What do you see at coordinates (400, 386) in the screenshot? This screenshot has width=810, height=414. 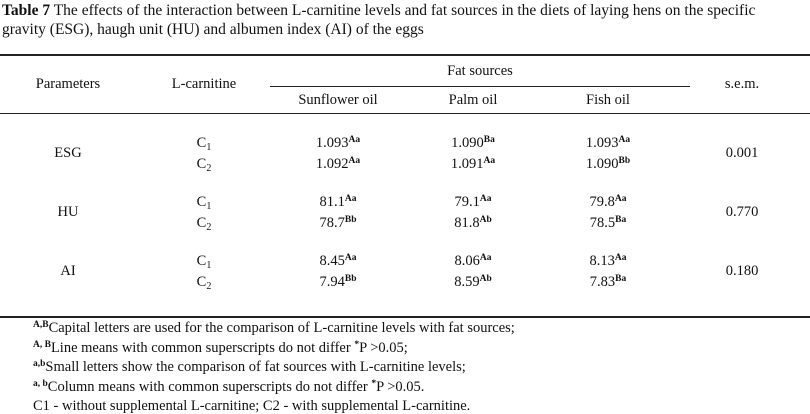 I see `footnote-text: P >0.05.` at bounding box center [400, 386].